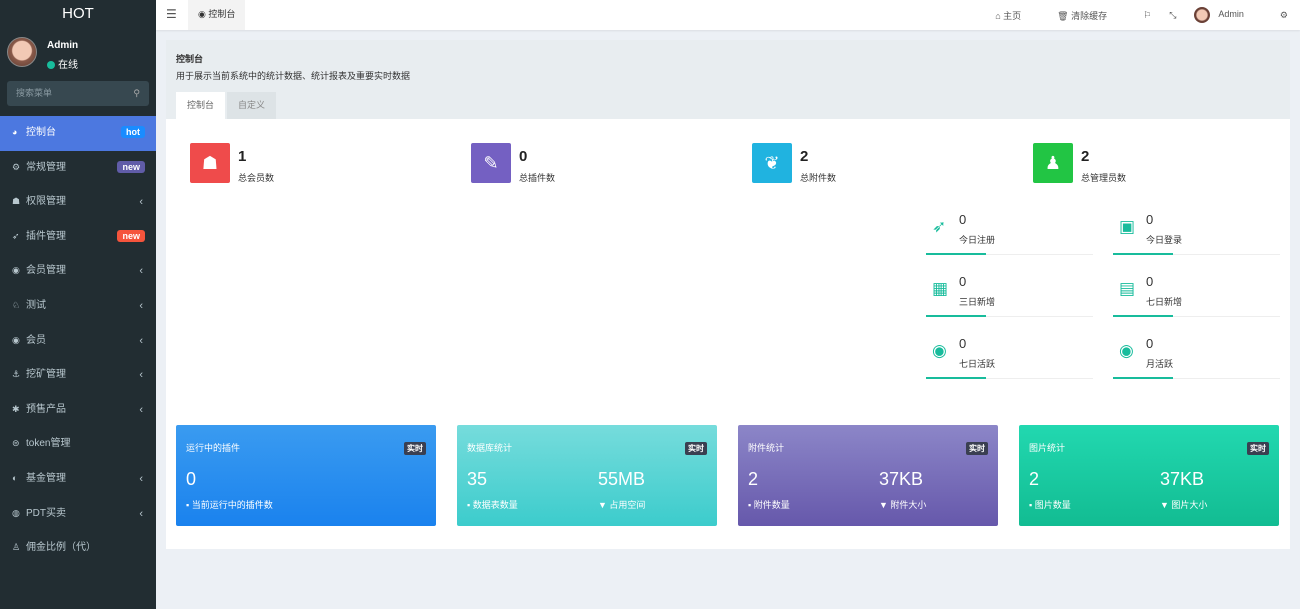 Image resolution: width=1300 pixels, height=609 pixels. What do you see at coordinates (36, 340) in the screenshot?
I see `sidebar-item-label: 会员` at bounding box center [36, 340].